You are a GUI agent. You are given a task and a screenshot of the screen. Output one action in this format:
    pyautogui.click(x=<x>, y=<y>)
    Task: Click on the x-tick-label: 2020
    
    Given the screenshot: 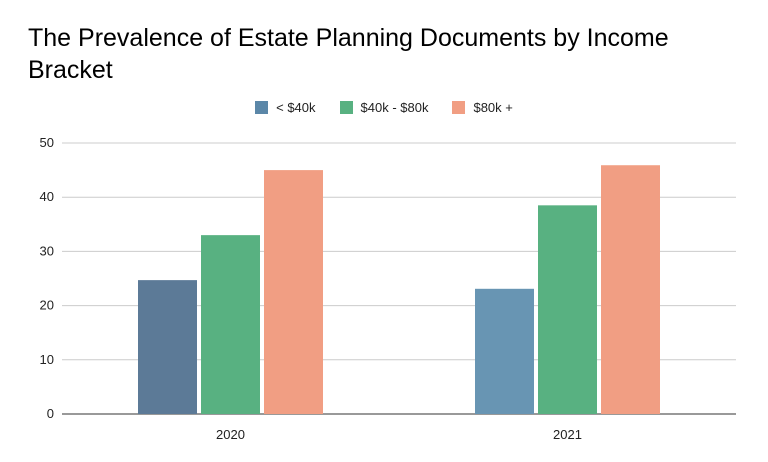 What is the action you would take?
    pyautogui.click(x=230, y=434)
    